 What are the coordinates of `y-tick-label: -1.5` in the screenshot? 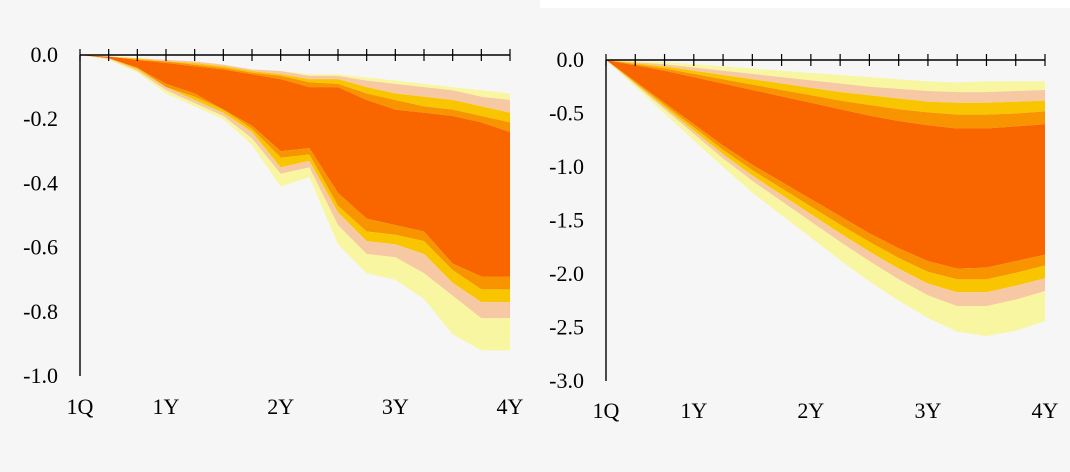 It's located at (566, 220).